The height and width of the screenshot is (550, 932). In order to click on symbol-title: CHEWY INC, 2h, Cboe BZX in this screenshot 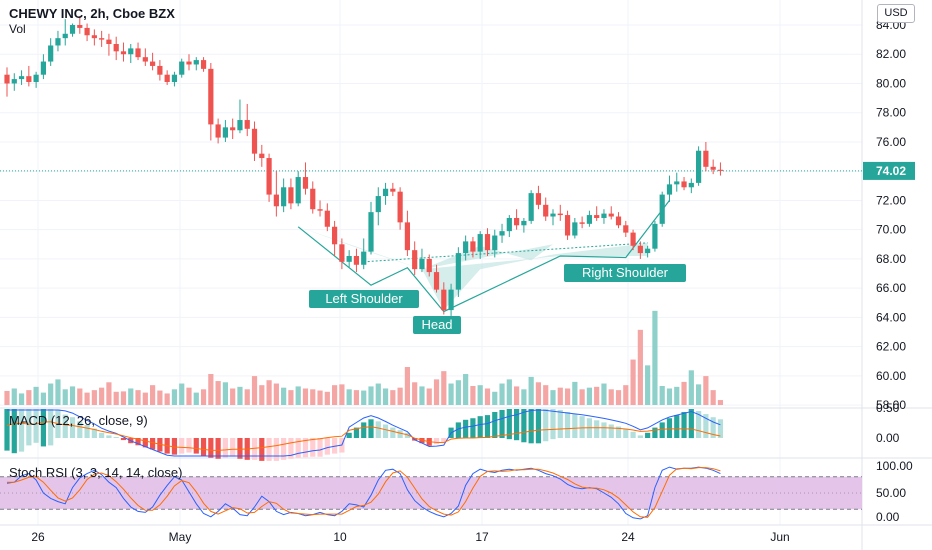, I will do `click(92, 13)`.